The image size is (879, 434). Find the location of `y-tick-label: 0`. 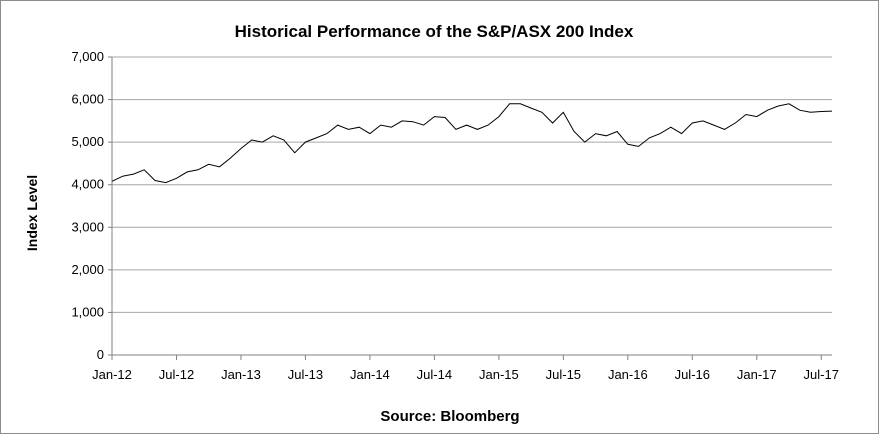

y-tick-label: 0 is located at coordinates (100, 354).